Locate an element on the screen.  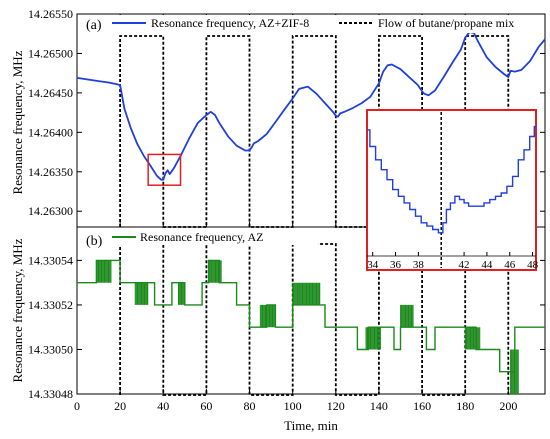
panel-b-legend-label: Resonance frequency, AZ is located at coordinates (202, 237).